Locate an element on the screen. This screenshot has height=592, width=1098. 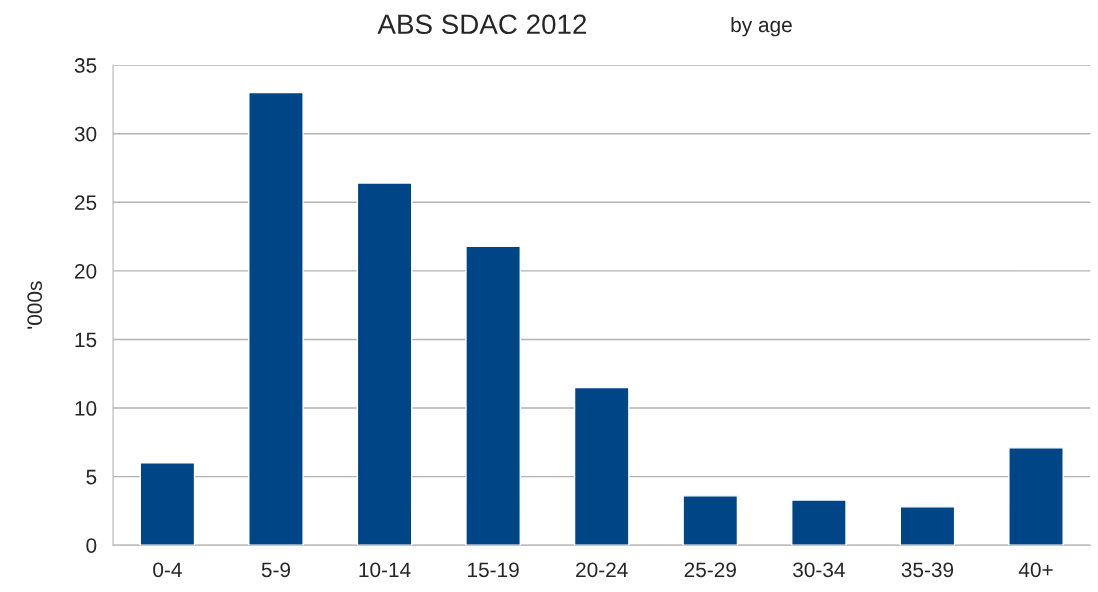
y-tick-label: 35 is located at coordinates (85, 65).